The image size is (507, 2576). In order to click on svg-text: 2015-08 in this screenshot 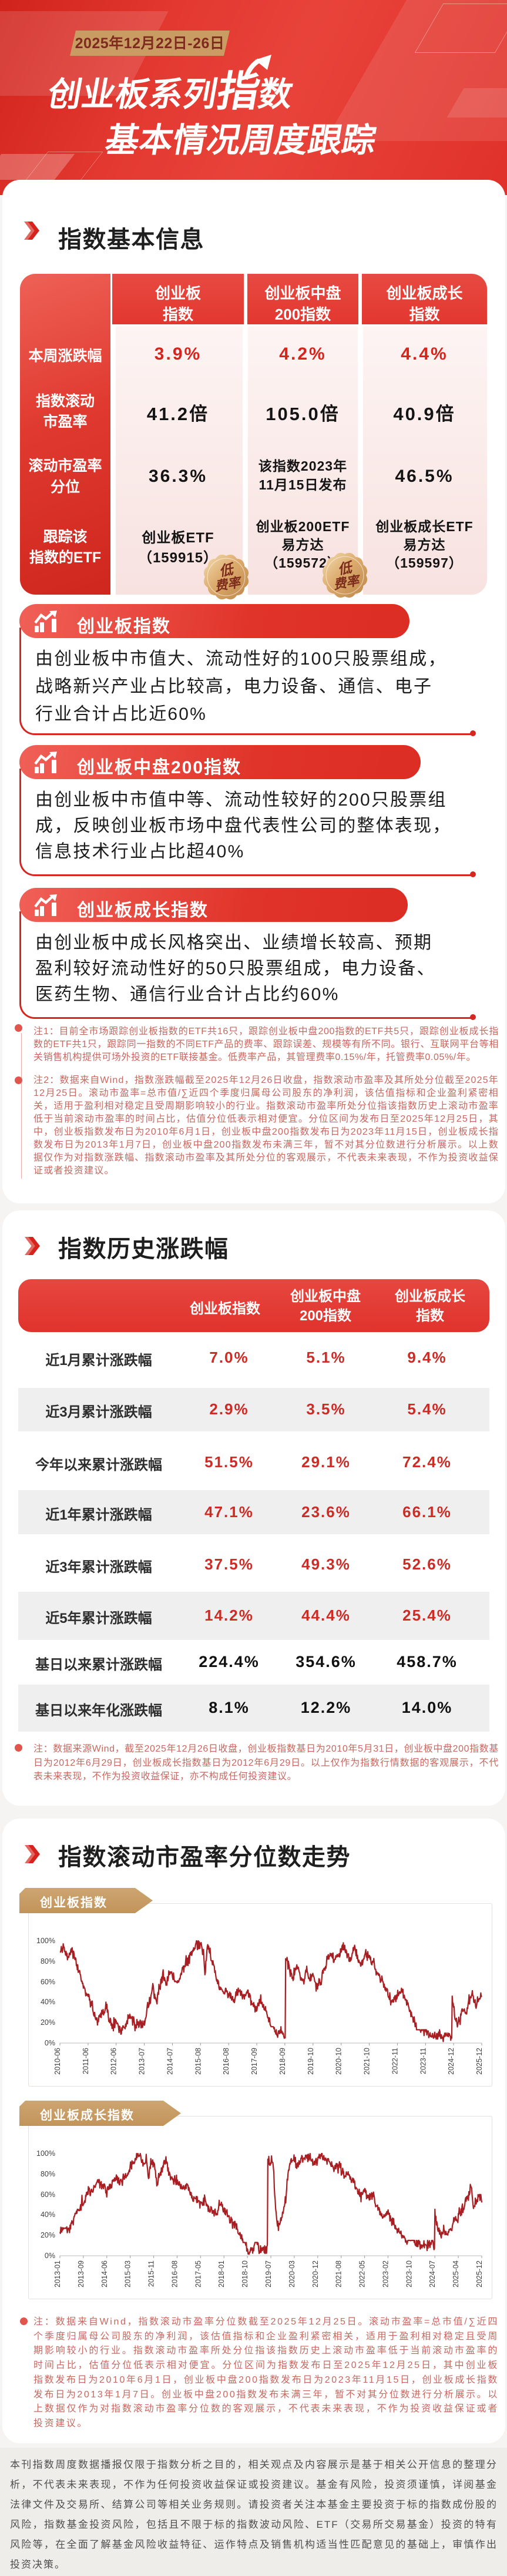, I will do `click(198, 2062)`.